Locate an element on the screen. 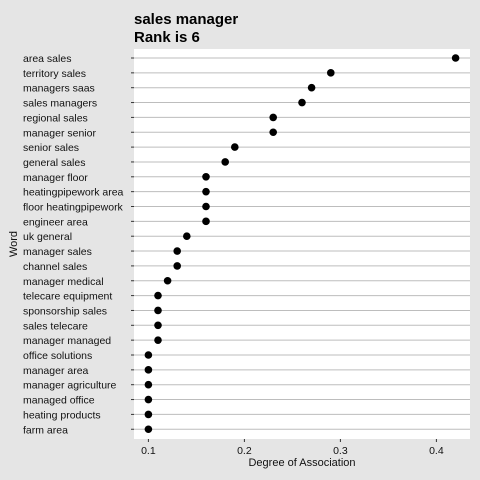 The width and height of the screenshot is (480, 480). chart-title-line-2: Rank is 6 is located at coordinates (167, 37).